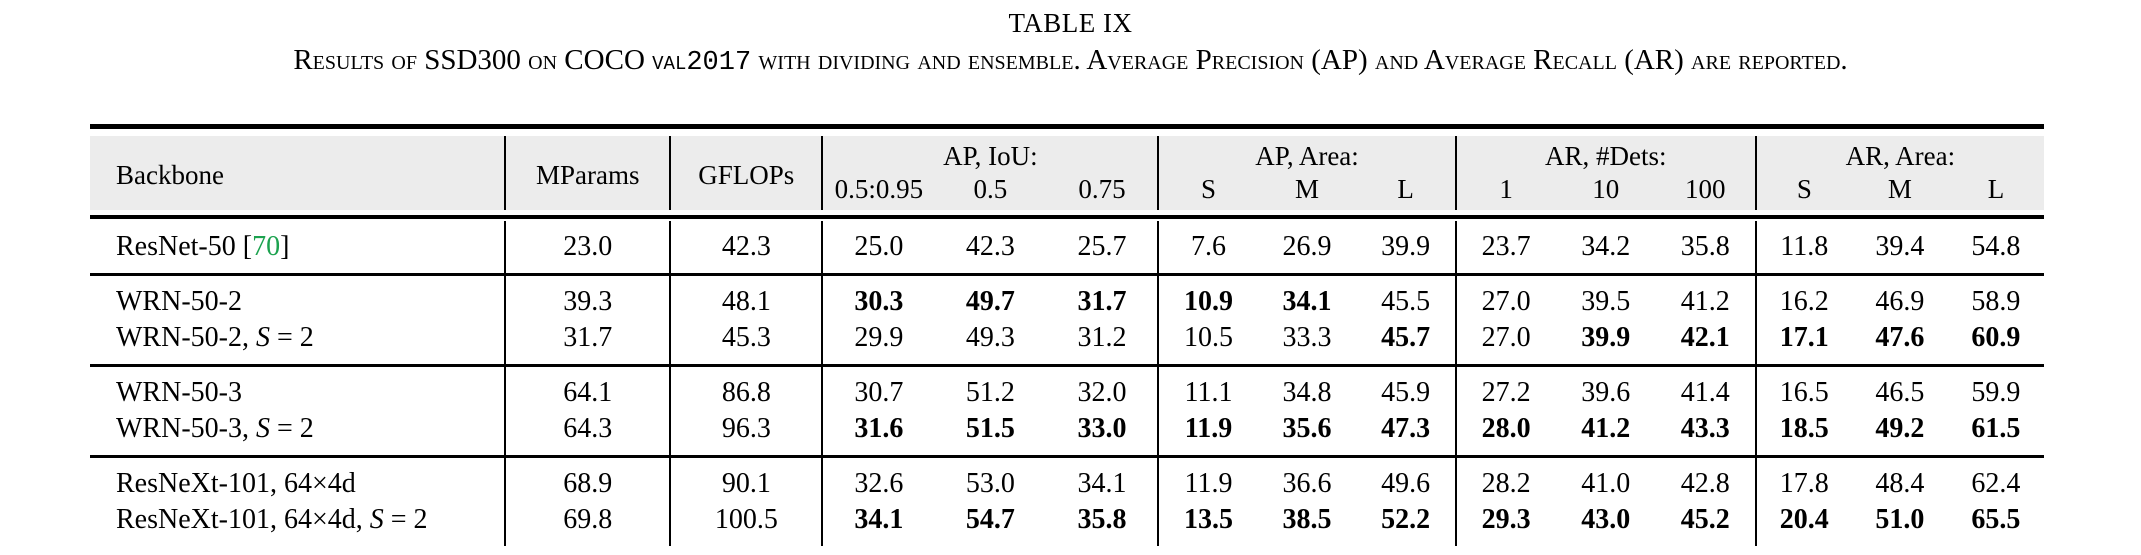 The width and height of the screenshot is (2141, 555). What do you see at coordinates (1605, 387) in the screenshot?
I see `metric-value-cell: 39.6` at bounding box center [1605, 387].